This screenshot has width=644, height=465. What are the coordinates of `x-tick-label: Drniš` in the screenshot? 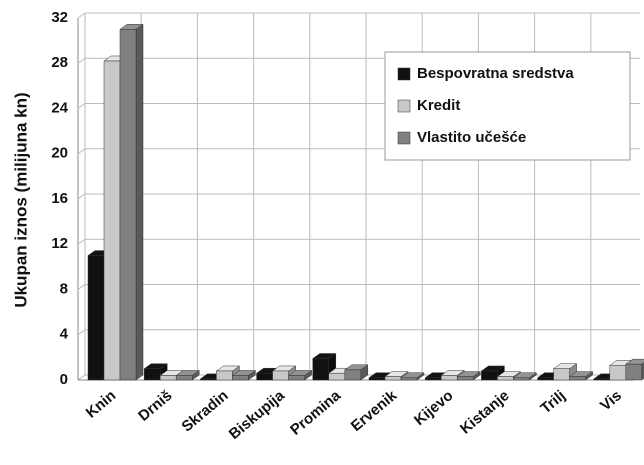 It's located at (155, 406).